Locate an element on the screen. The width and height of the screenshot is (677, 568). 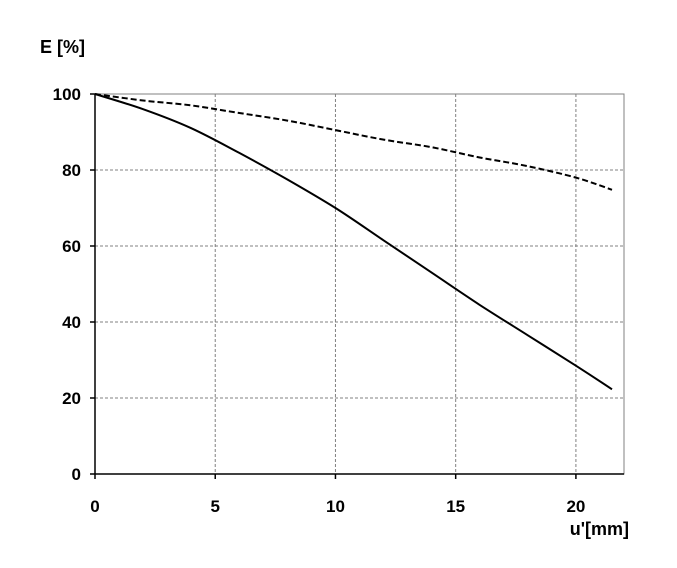
y-tick-label-40: 40 is located at coordinates (71, 322).